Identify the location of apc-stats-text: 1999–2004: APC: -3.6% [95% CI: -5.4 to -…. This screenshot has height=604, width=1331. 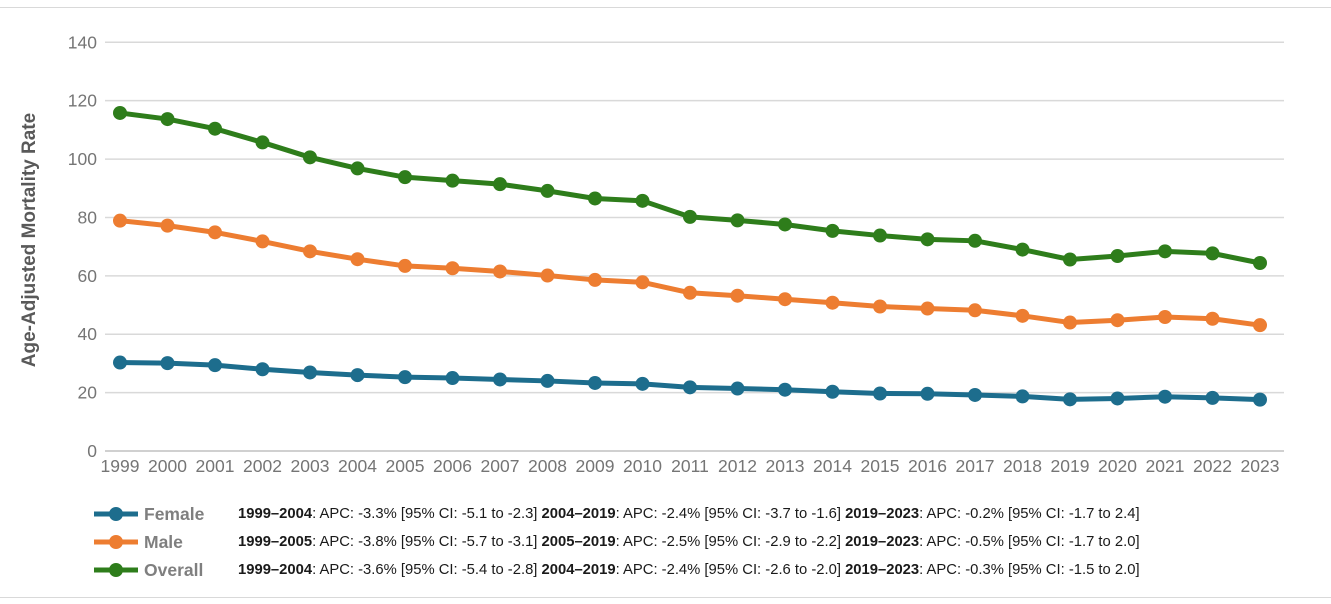
(689, 570).